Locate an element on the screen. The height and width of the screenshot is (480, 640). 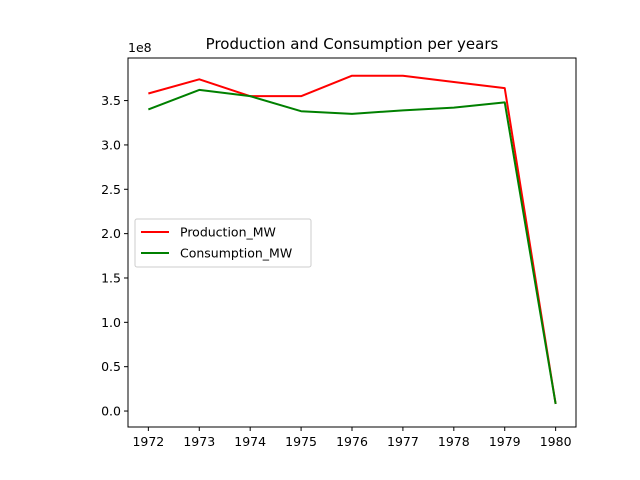
x-tick-label: 1977 is located at coordinates (403, 441).